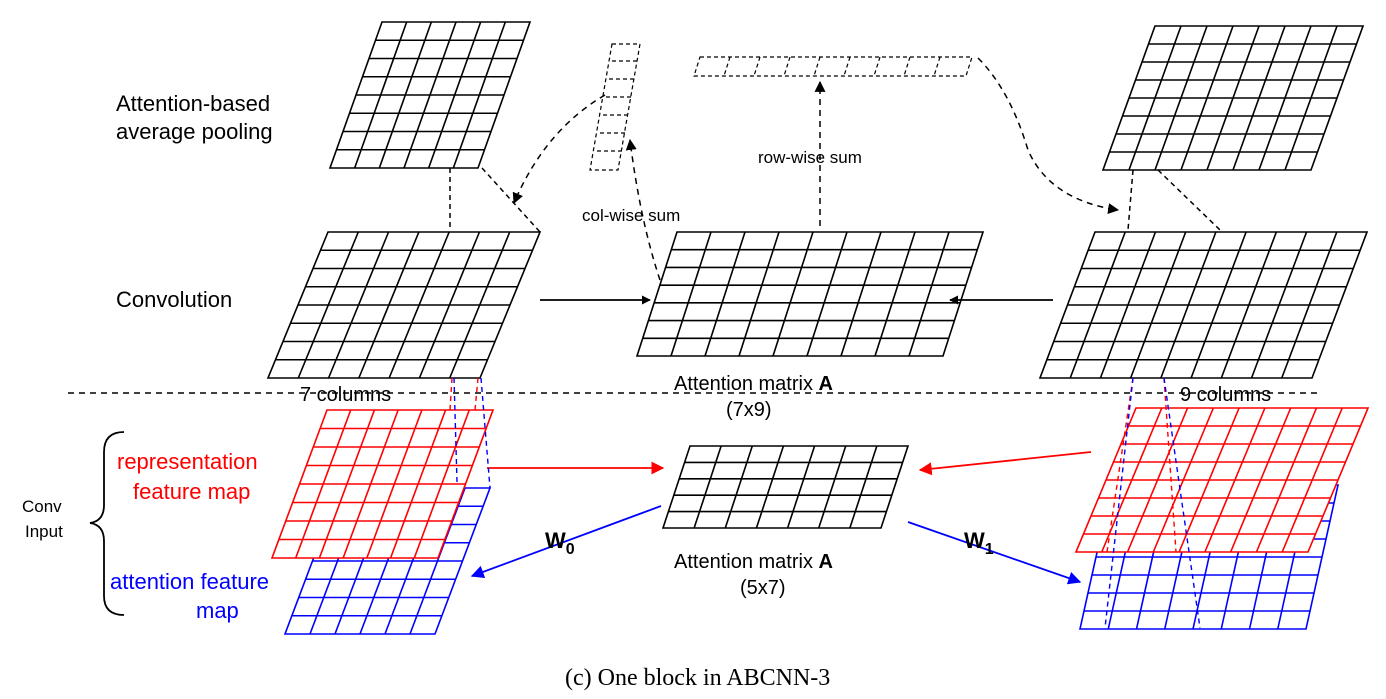 This screenshot has height=699, width=1386. I want to click on right-convolution-grid, so click(1203, 305).